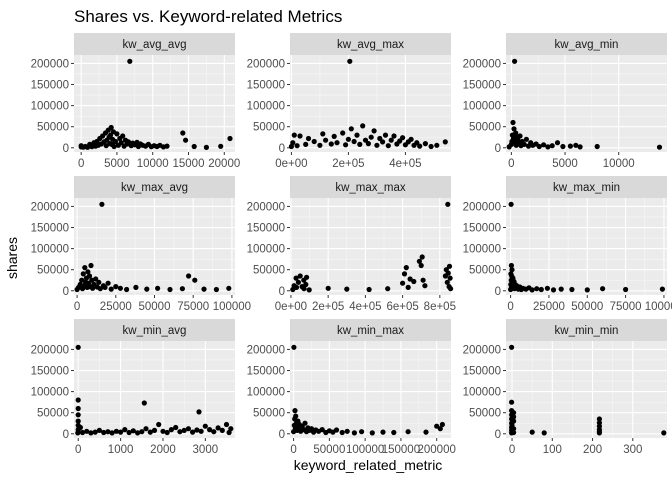 This screenshot has height=480, width=672. What do you see at coordinates (365, 307) in the screenshot?
I see `x-tick-label: 4e+05` at bounding box center [365, 307].